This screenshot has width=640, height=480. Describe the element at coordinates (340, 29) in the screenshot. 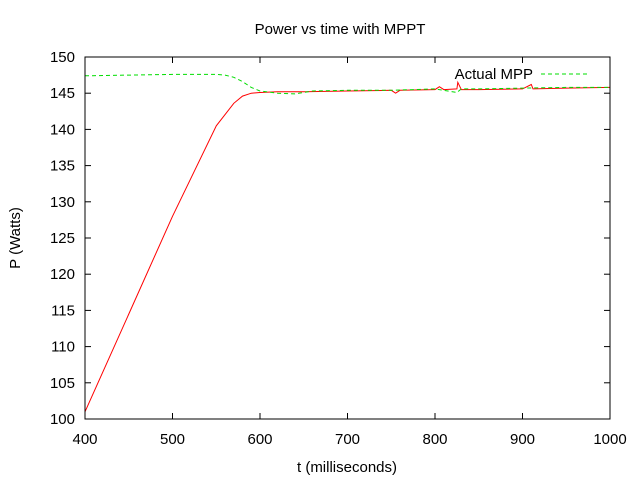

I see `chart-title: Power vs time with MPPT` at that location.